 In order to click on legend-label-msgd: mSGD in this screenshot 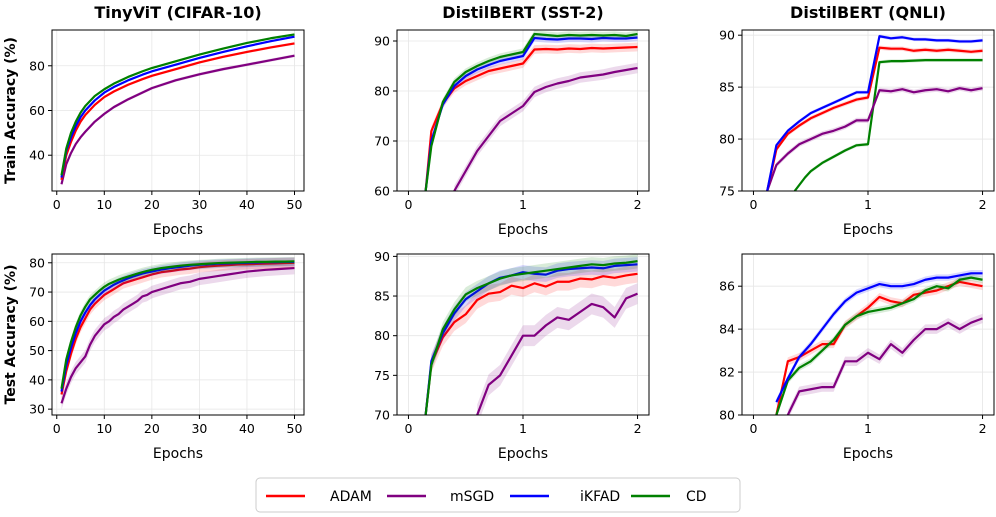, I will do `click(472, 497)`.